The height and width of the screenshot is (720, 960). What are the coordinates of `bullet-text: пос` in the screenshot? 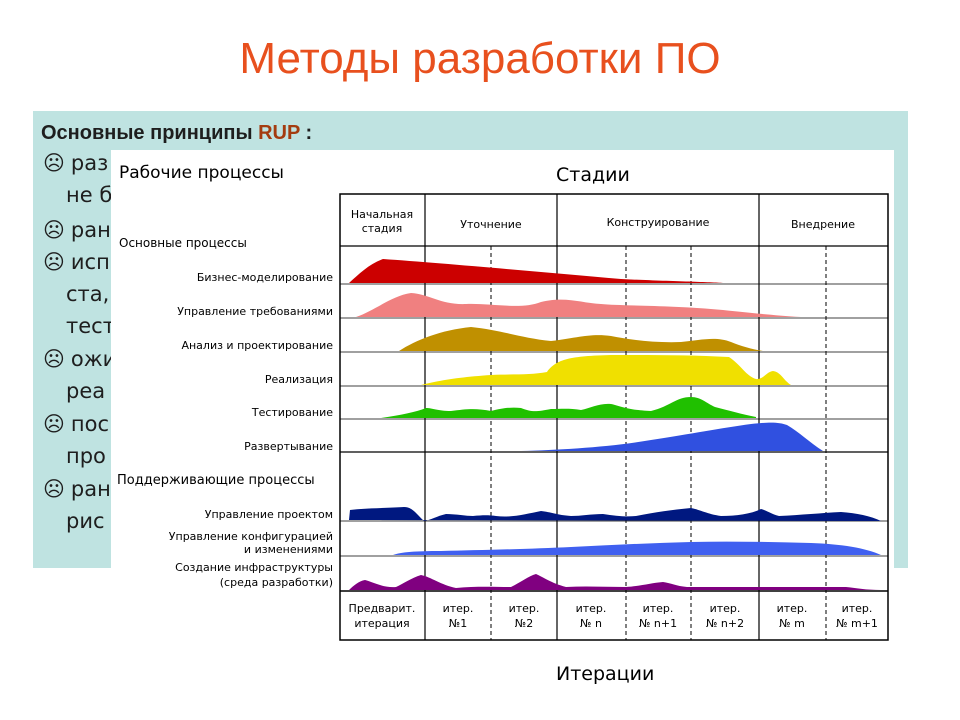 It's located at (90, 424).